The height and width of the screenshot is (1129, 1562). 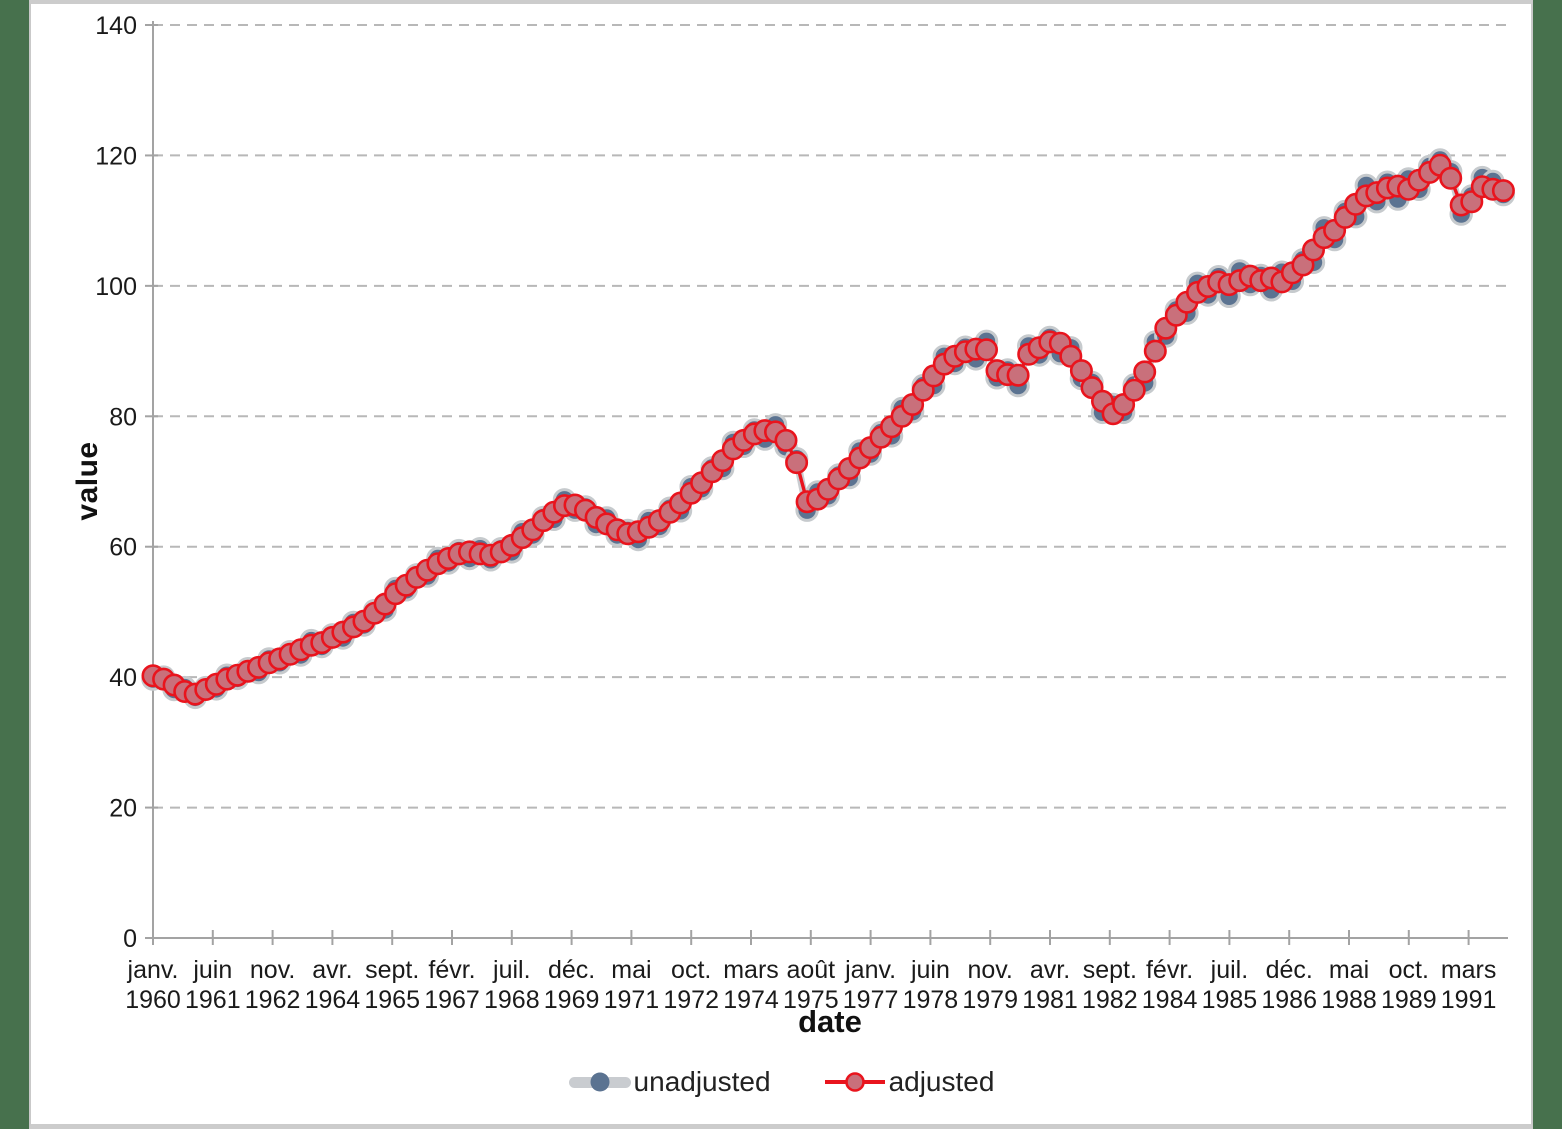 I want to click on adjusted-series-swatch-icon, so click(x=854, y=1082).